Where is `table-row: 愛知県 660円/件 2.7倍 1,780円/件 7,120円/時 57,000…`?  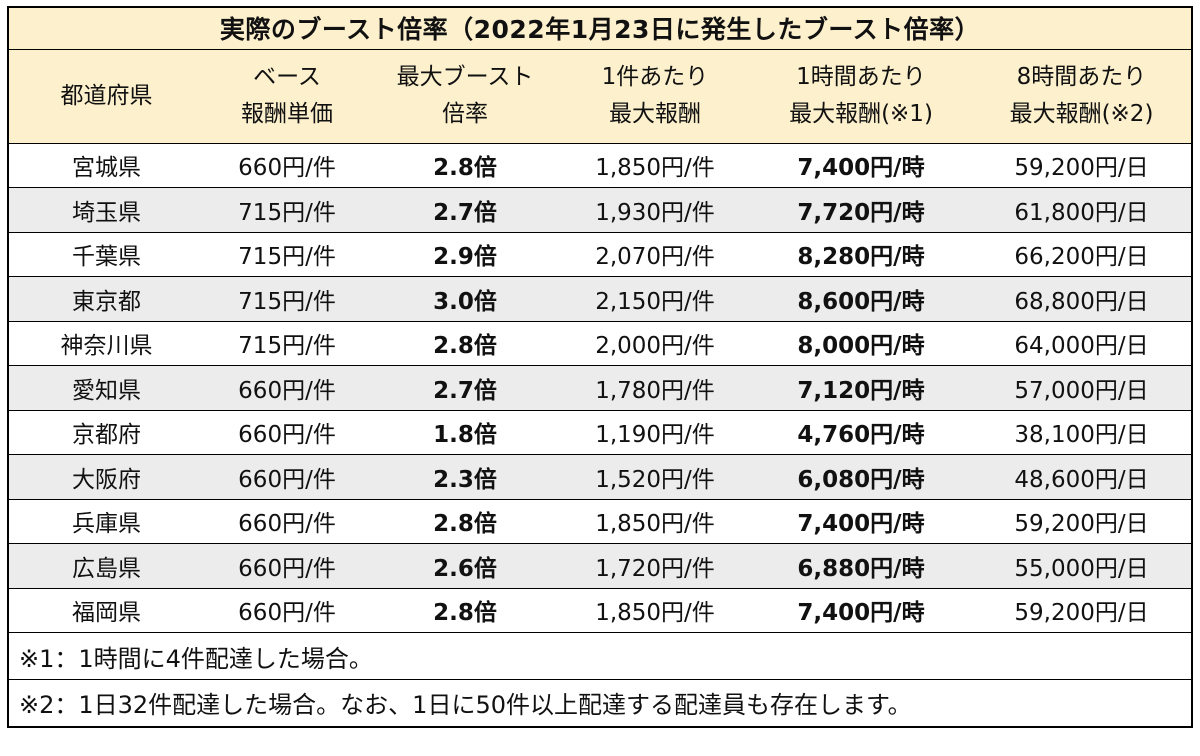 table-row: 愛知県 660円/件 2.7倍 1,780円/件 7,120円/時 57,000… is located at coordinates (600, 387).